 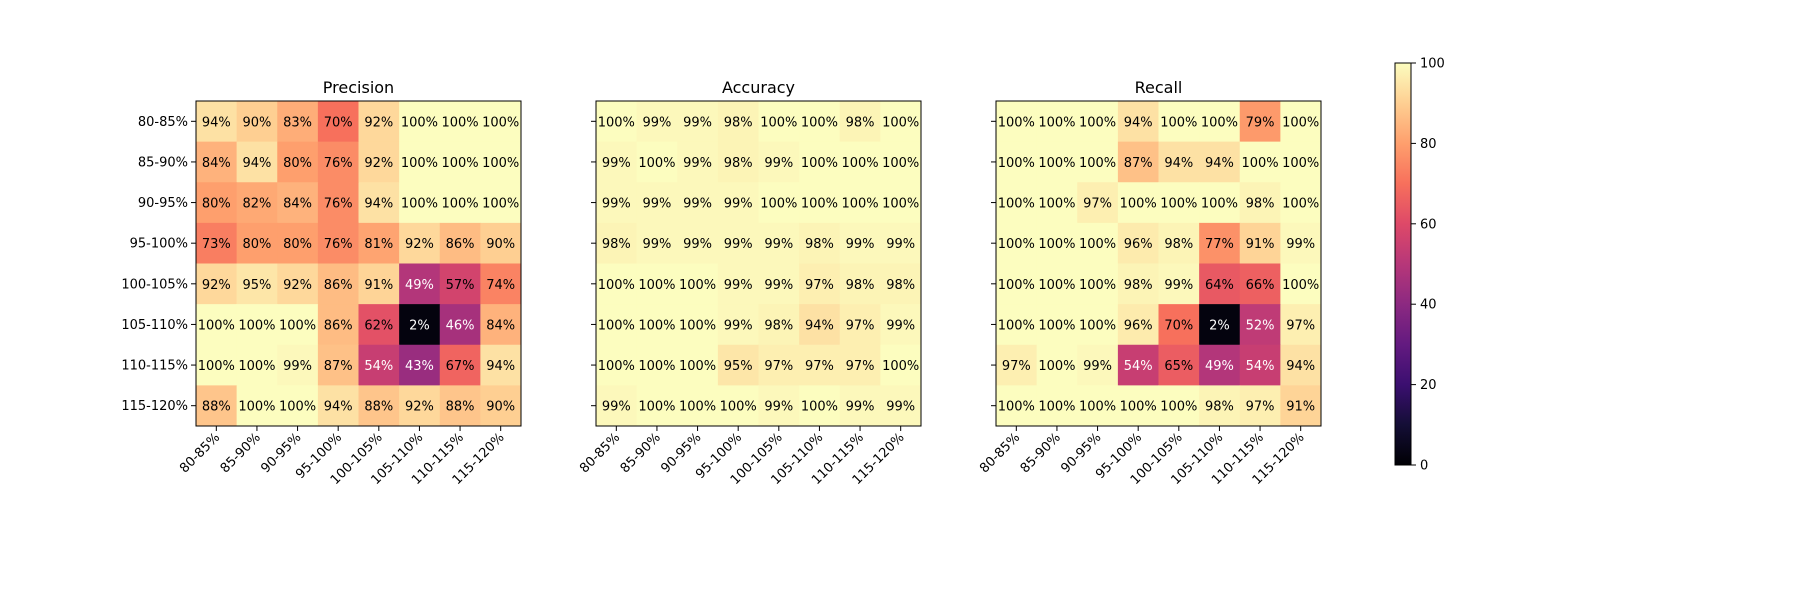 I want to click on cell-value-label: 81%, so click(x=378, y=244).